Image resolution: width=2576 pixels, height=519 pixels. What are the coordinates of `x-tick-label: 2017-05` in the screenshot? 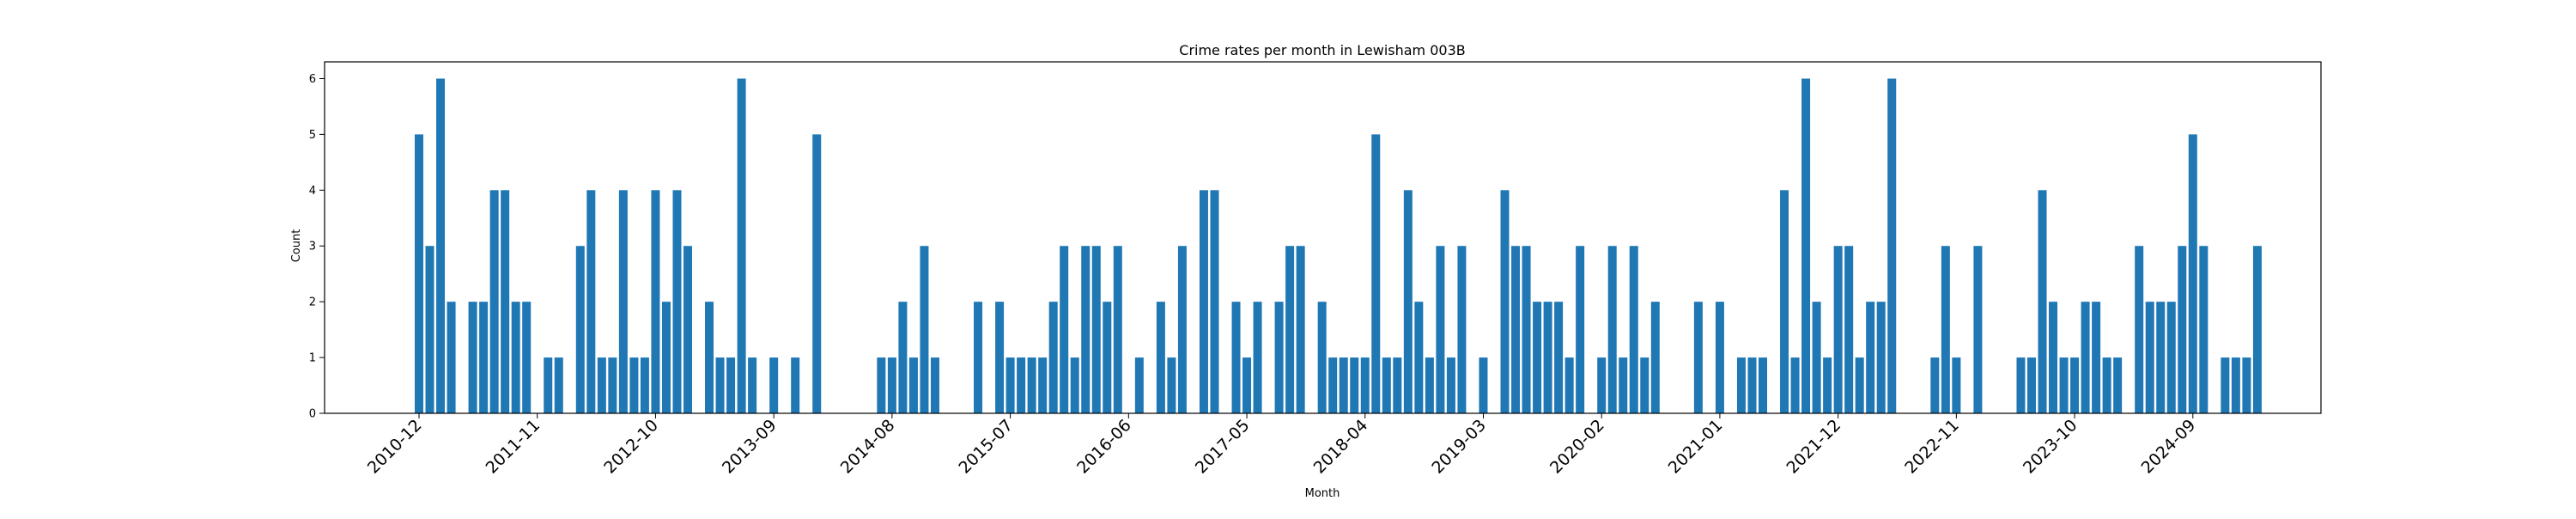 It's located at (1223, 447).